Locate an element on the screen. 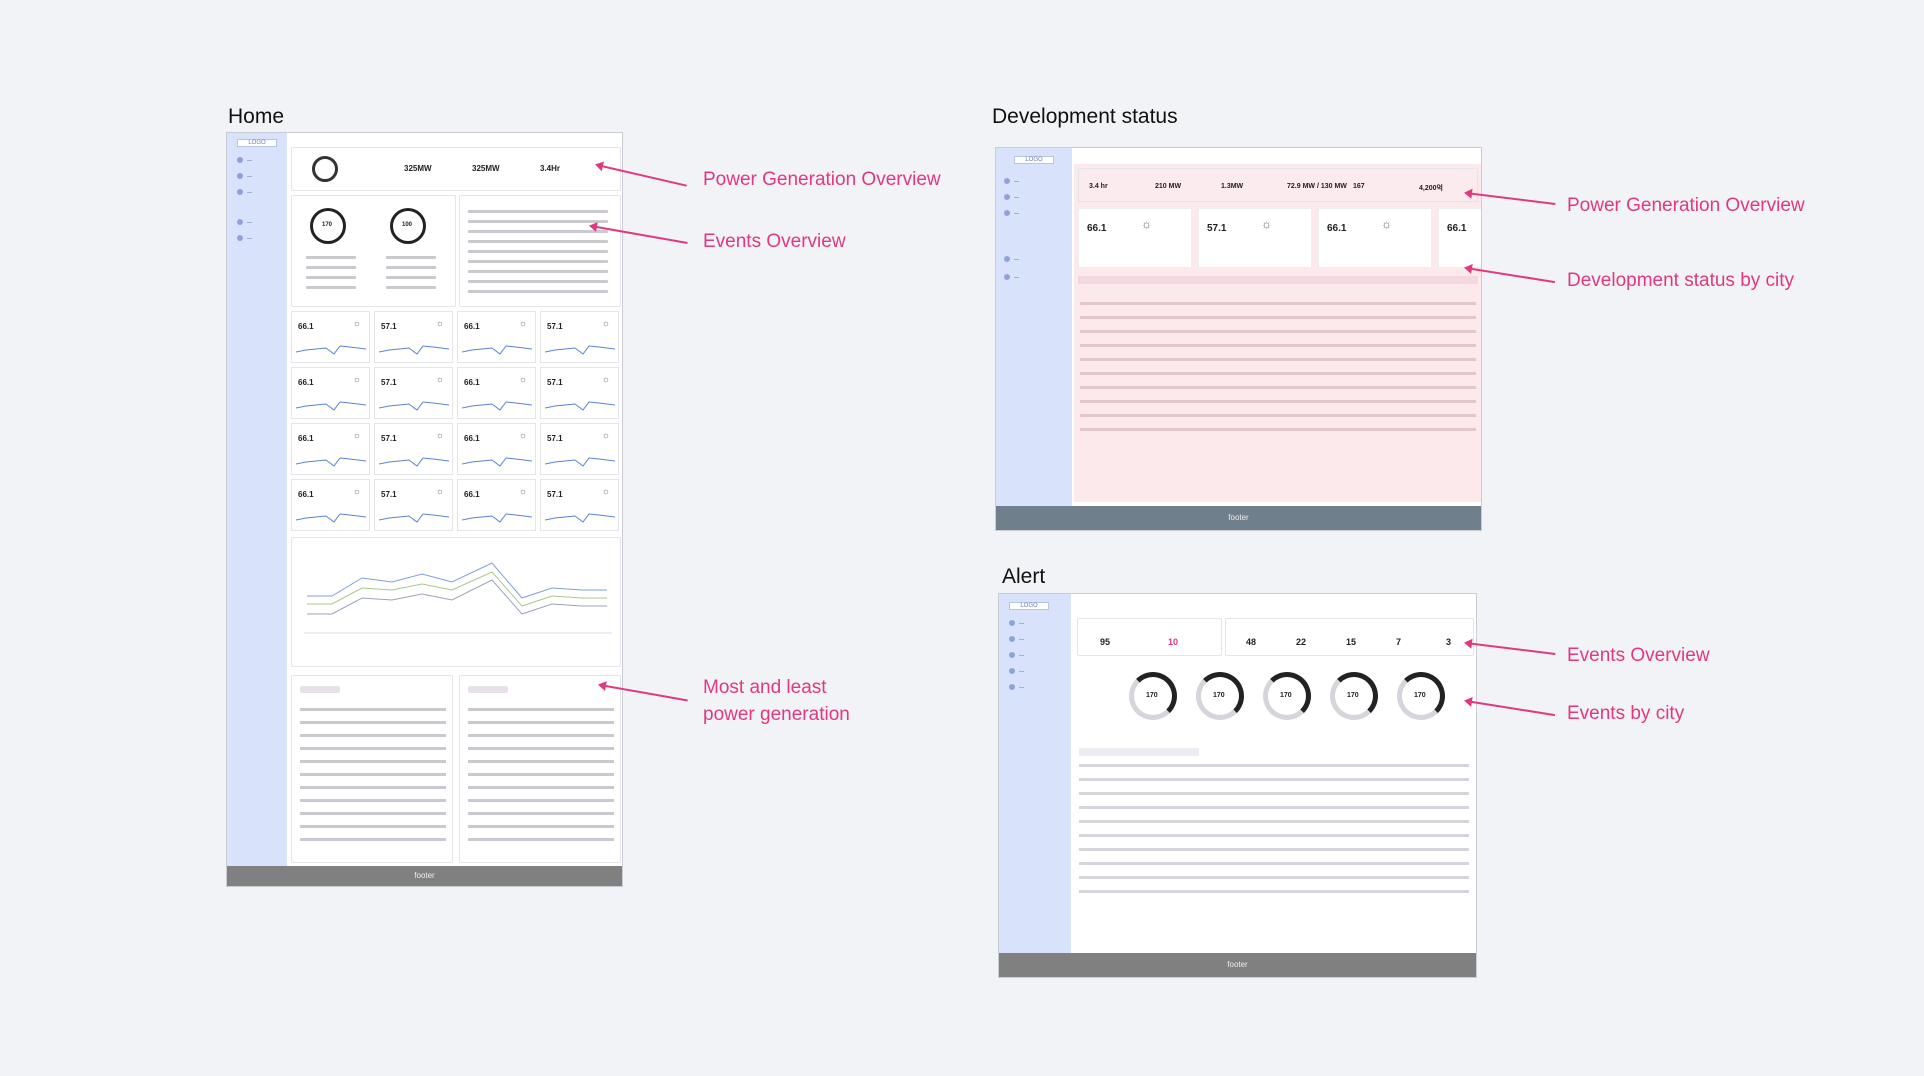 The image size is (1924, 1076). alert-kpi-unresolved: 10 is located at coordinates (1173, 642).